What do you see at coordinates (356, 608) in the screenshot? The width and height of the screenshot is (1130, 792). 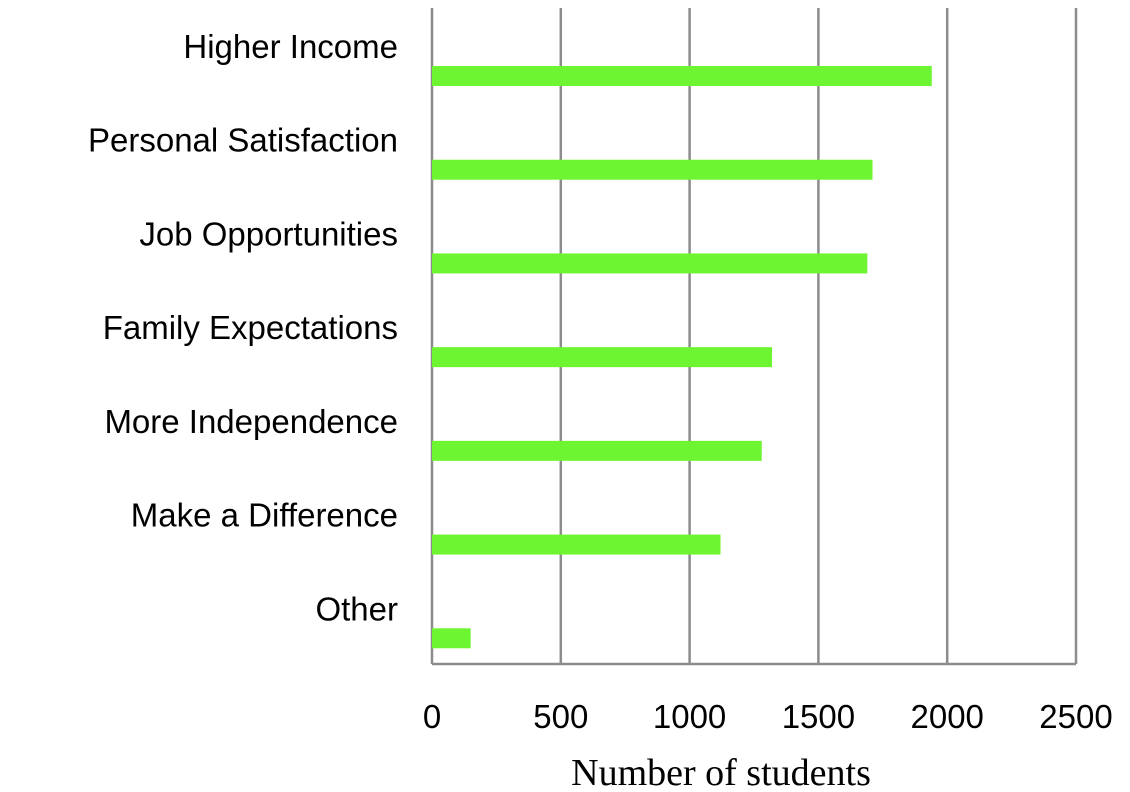 I see `category-label: Other` at bounding box center [356, 608].